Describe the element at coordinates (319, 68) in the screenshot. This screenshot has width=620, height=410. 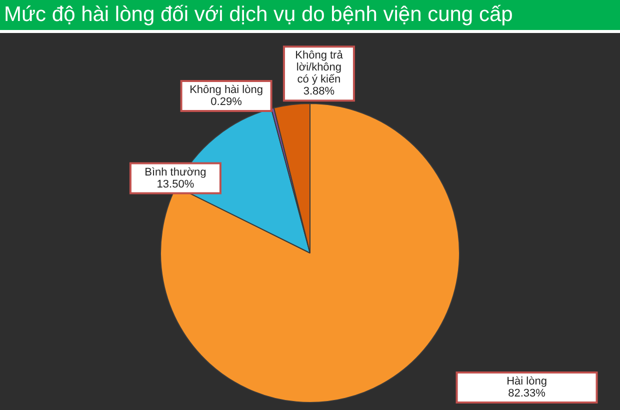
I see `slice-label: Không trả lời/không có ý kiến` at that location.